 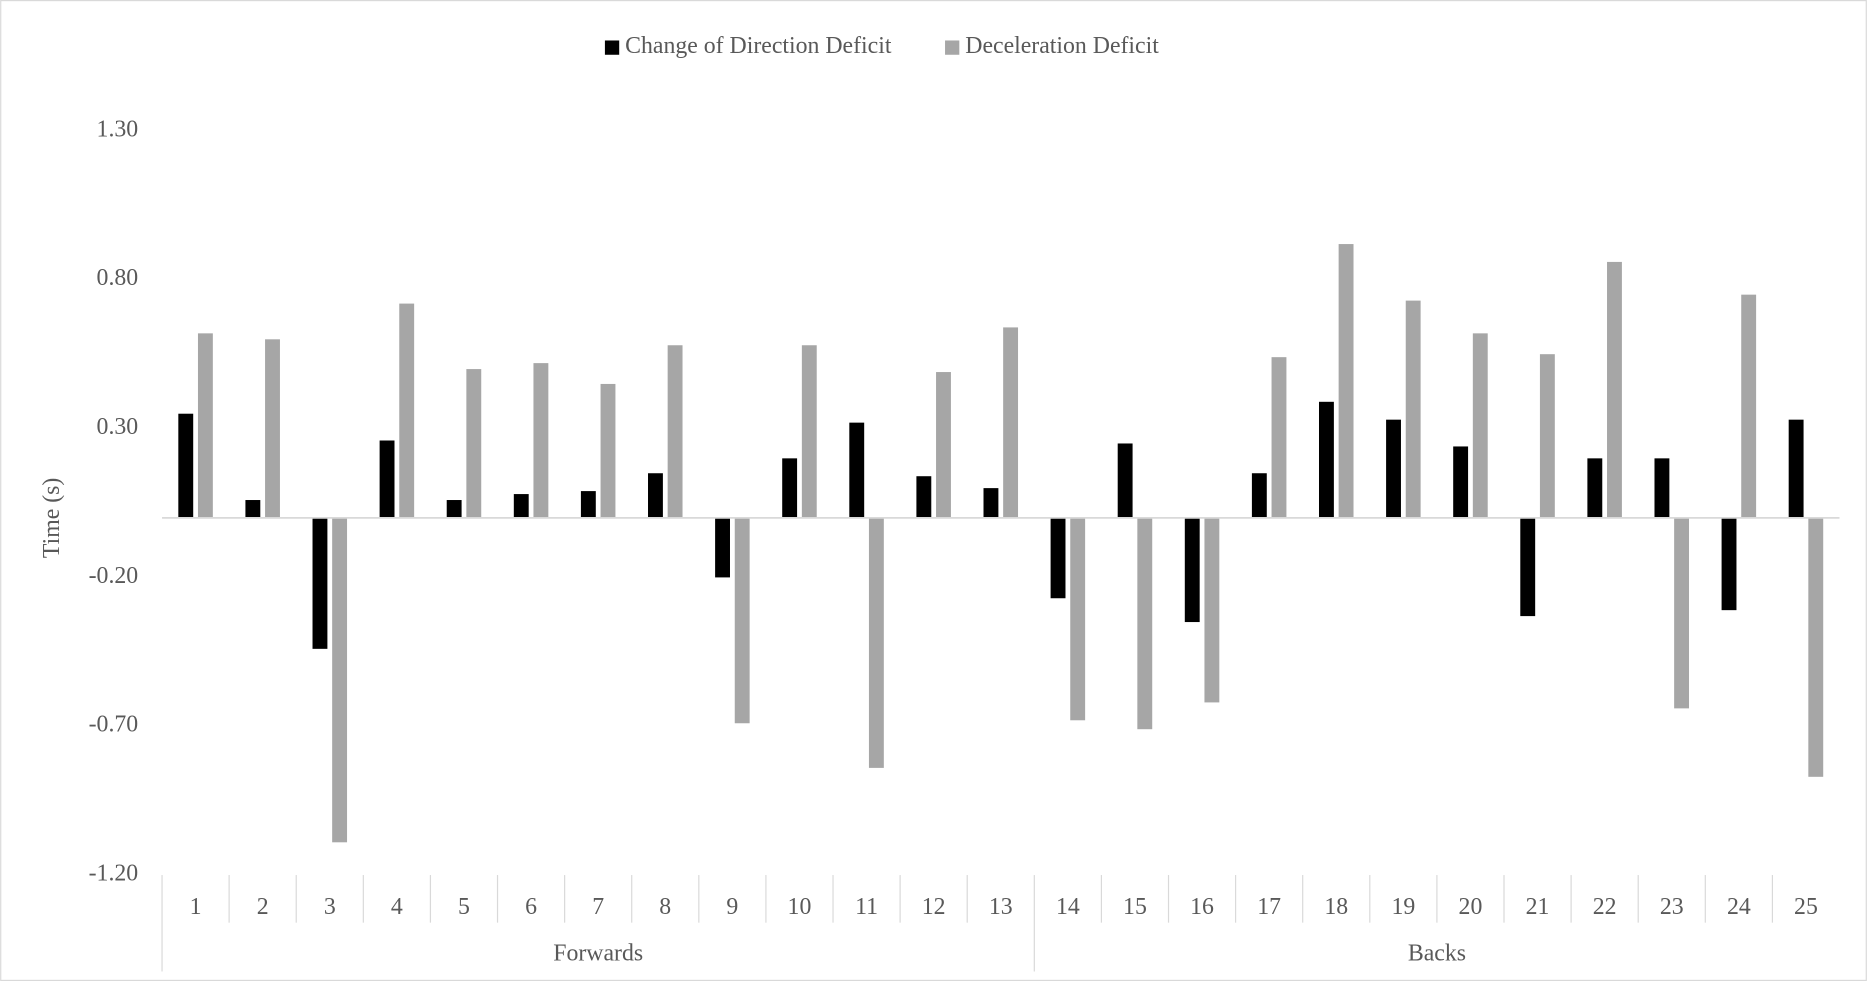 I want to click on y-tick-label: -1.20, so click(x=114, y=874).